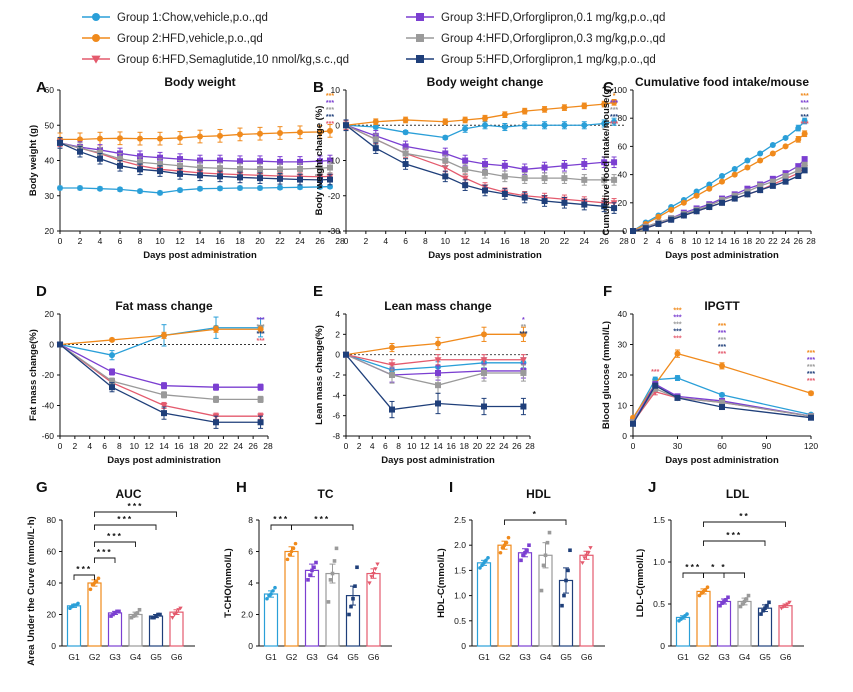 Image resolution: width=853 pixels, height=692 pixels. Describe the element at coordinates (192, 18) in the screenshot. I see `legend-label: Group 1:Chow,vehicle,p.o.,qd` at that location.